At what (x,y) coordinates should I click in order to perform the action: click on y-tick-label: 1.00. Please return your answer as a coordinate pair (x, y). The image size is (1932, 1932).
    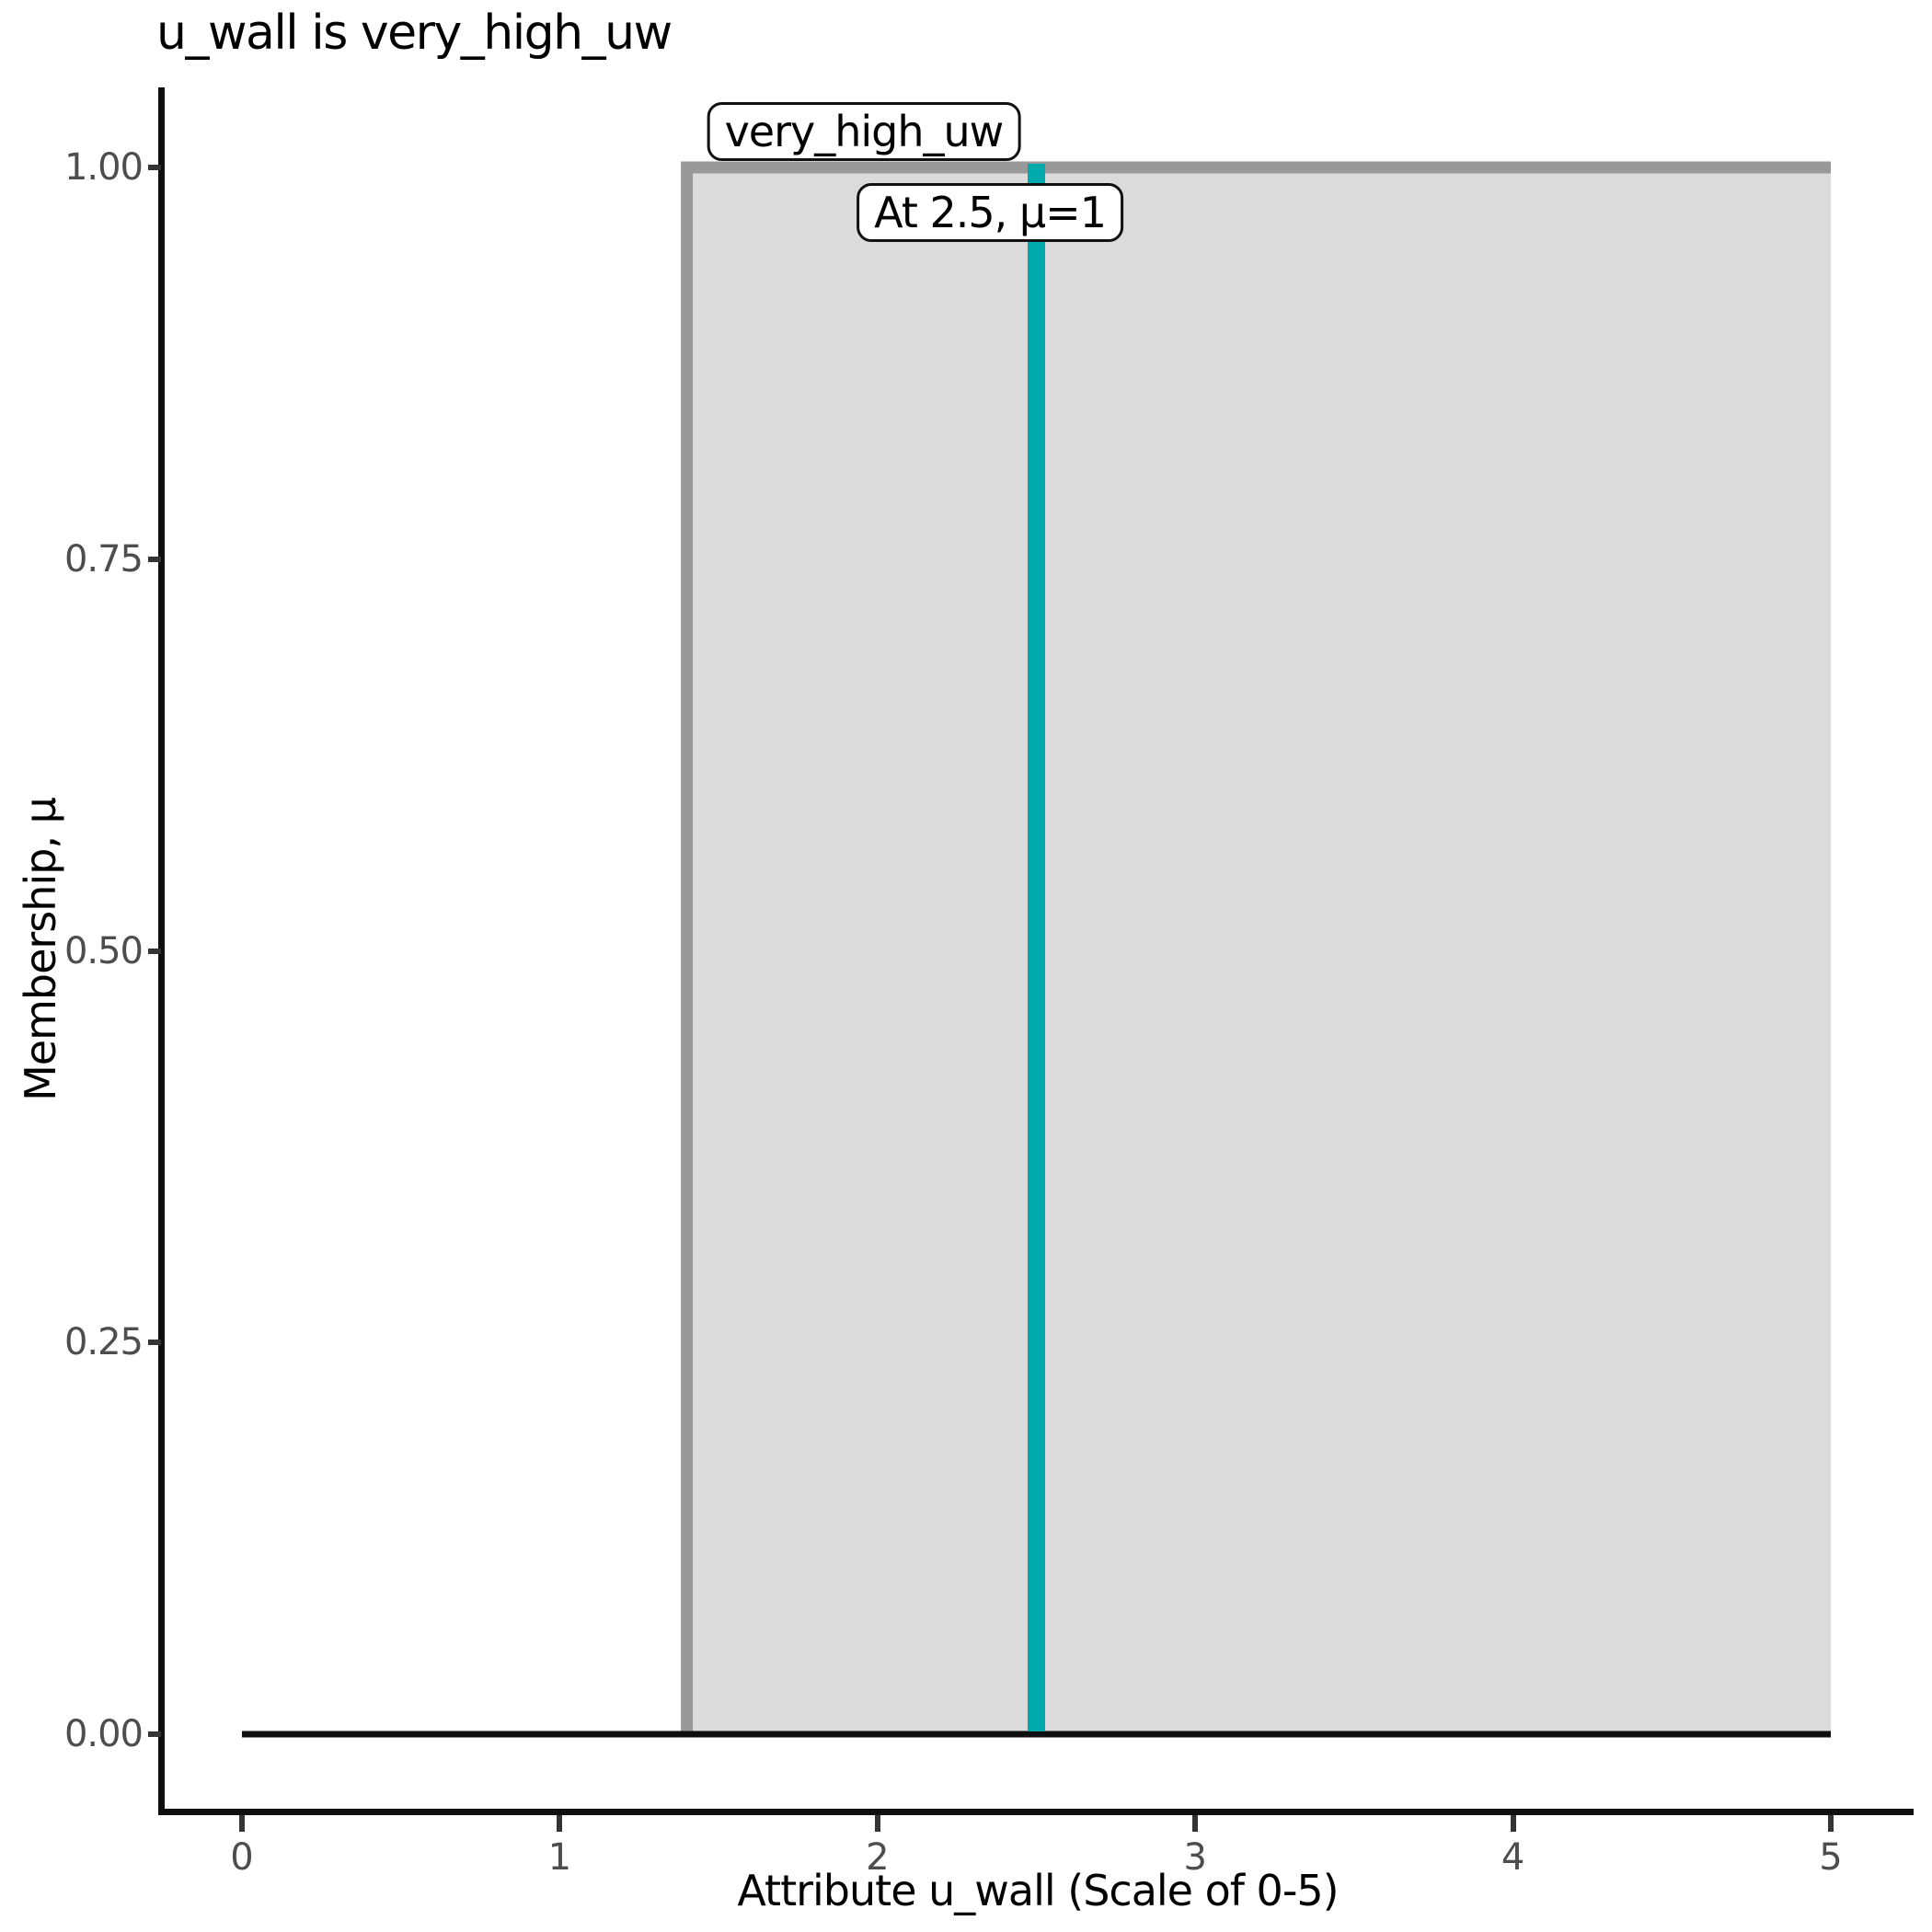
    Looking at the image, I should click on (103, 167).